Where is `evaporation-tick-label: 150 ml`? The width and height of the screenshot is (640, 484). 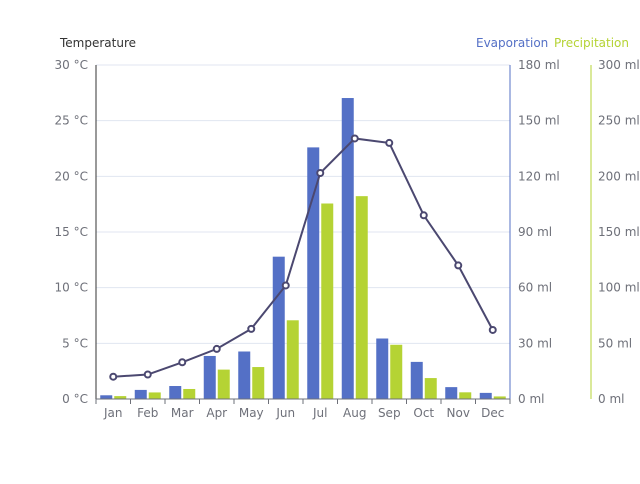 evaporation-tick-label: 150 ml is located at coordinates (539, 121).